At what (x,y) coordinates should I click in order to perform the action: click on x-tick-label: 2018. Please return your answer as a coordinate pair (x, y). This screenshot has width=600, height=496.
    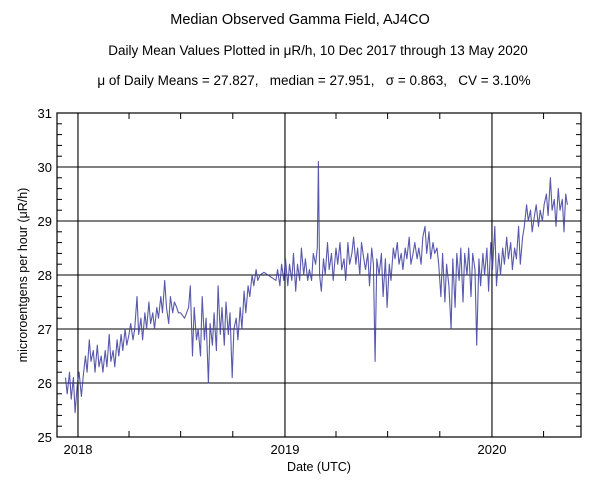
    Looking at the image, I should click on (78, 449).